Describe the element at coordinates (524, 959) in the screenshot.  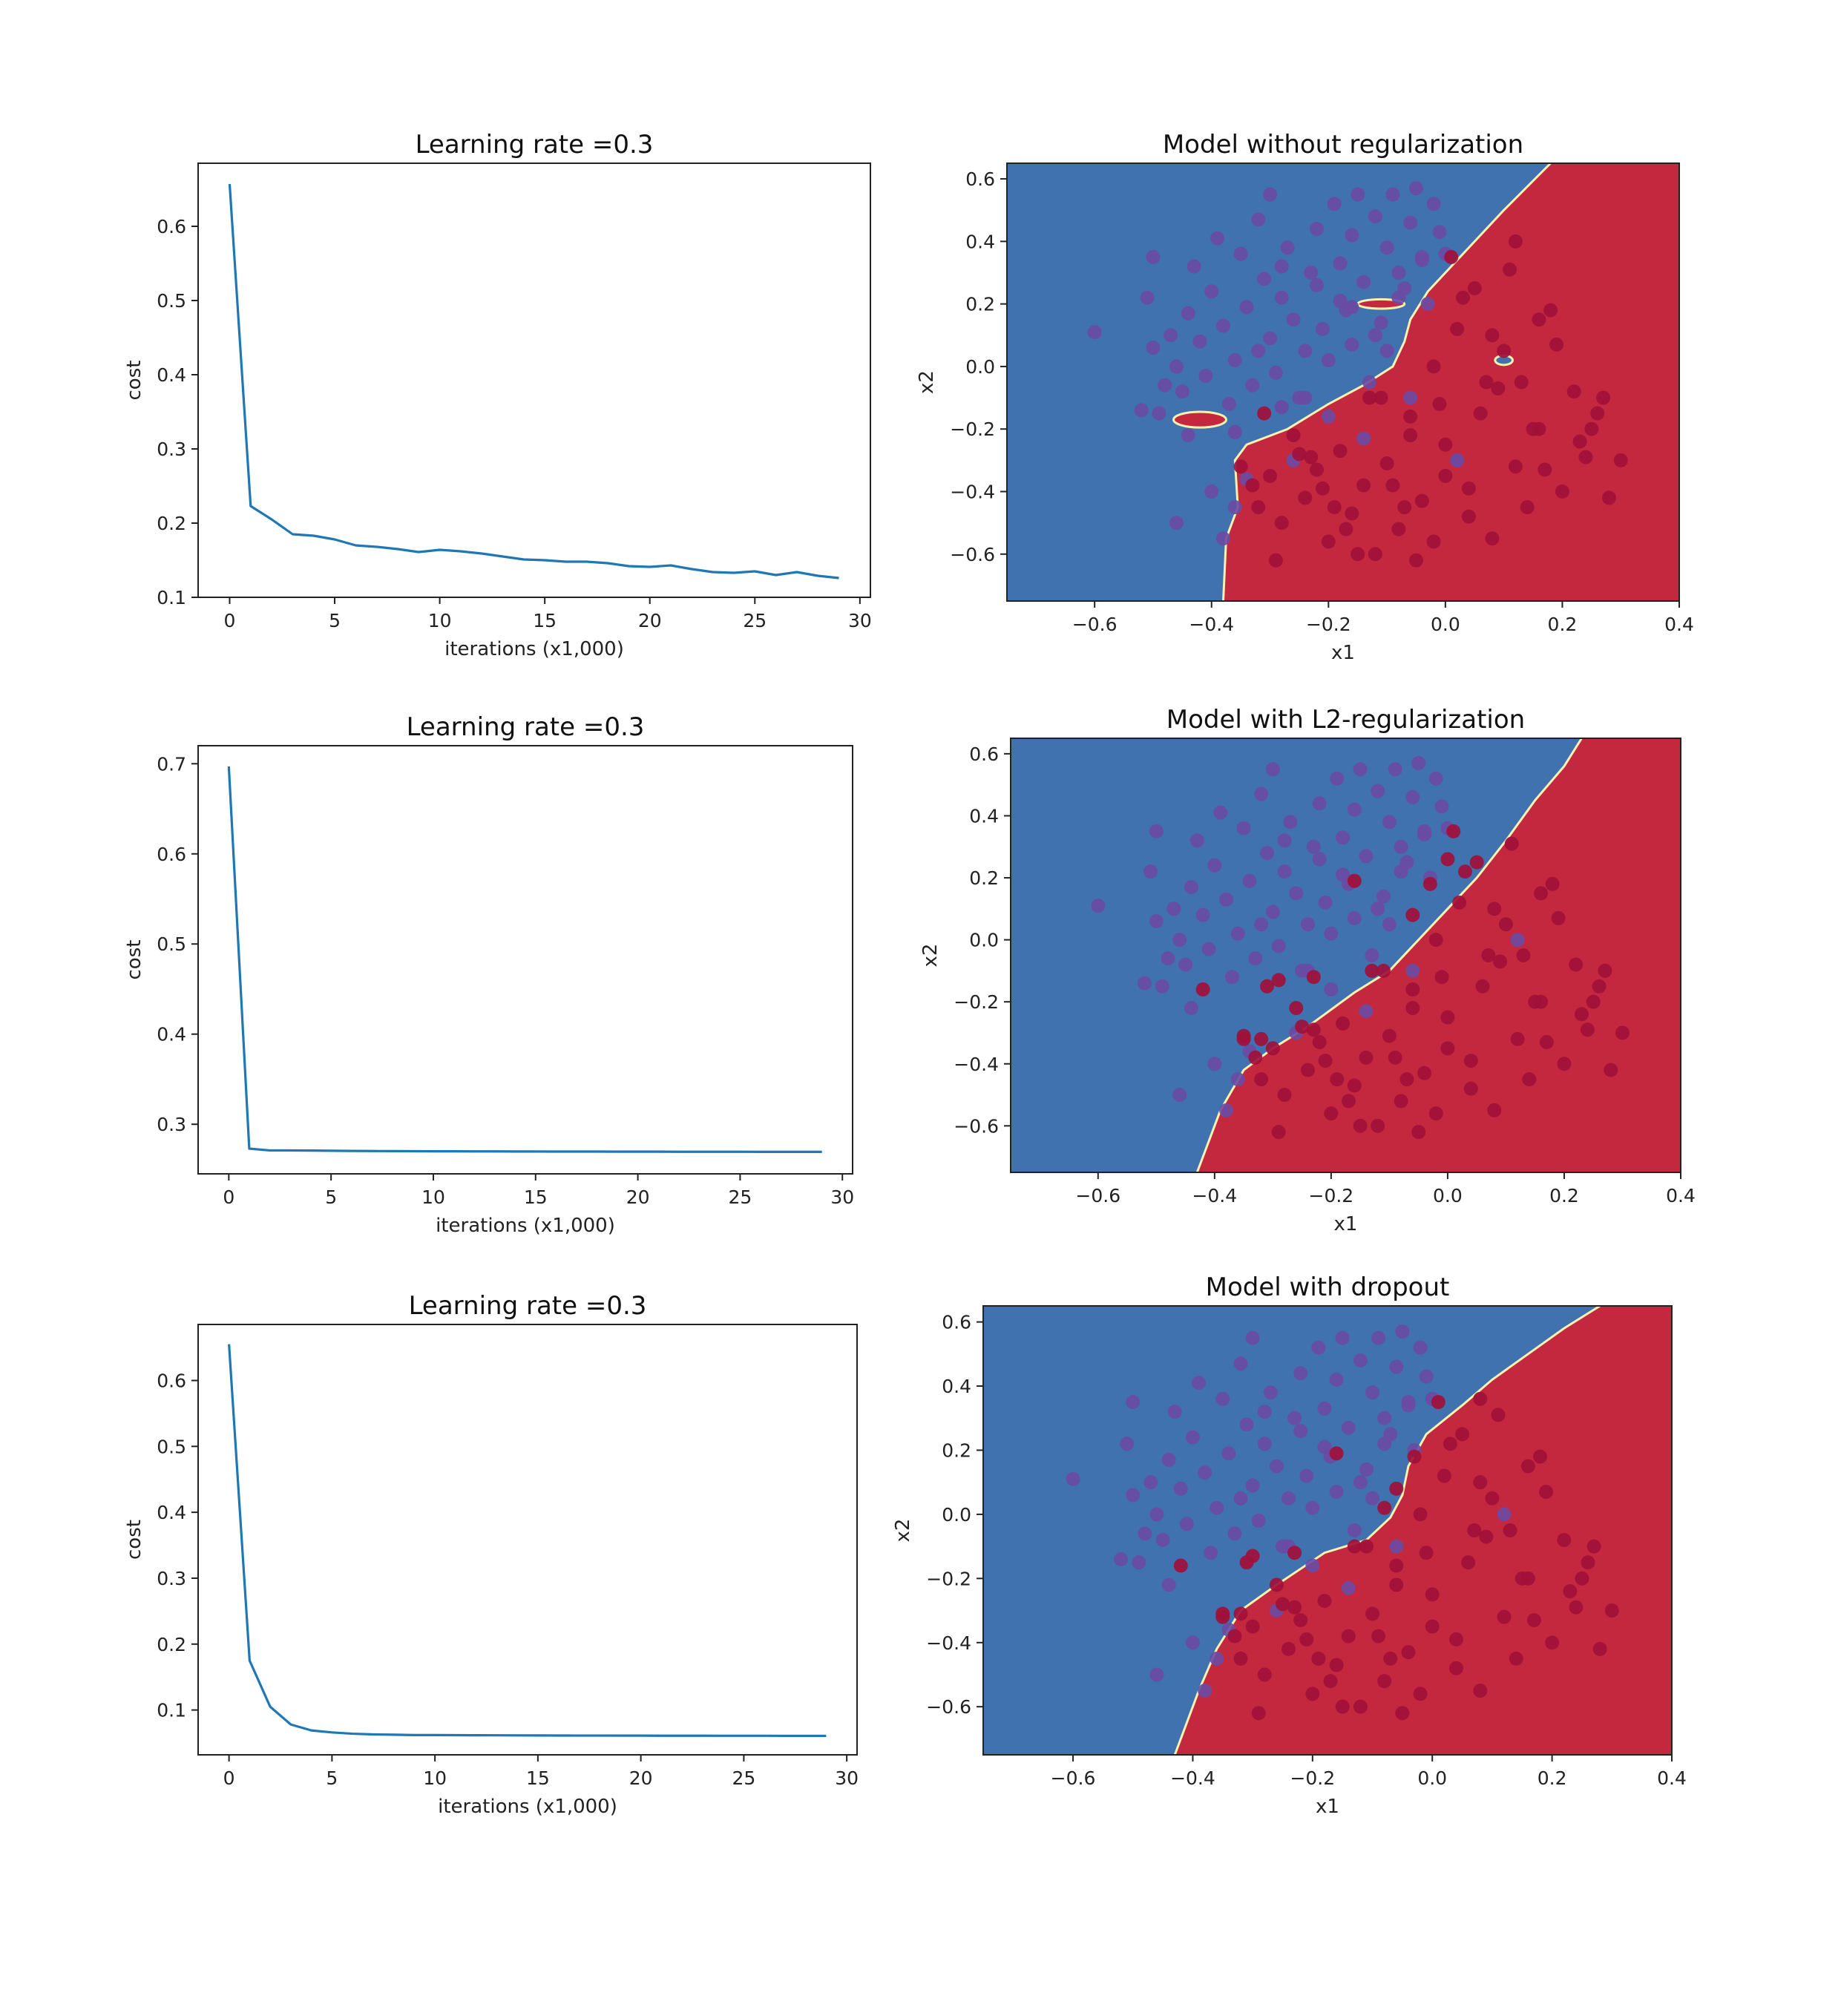
I see `plot-area` at that location.